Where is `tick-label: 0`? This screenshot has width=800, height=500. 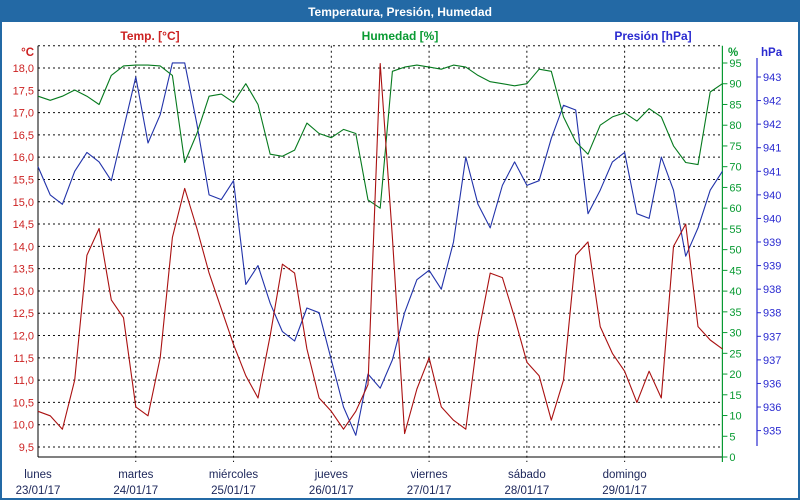 tick-label: 0 is located at coordinates (732, 458).